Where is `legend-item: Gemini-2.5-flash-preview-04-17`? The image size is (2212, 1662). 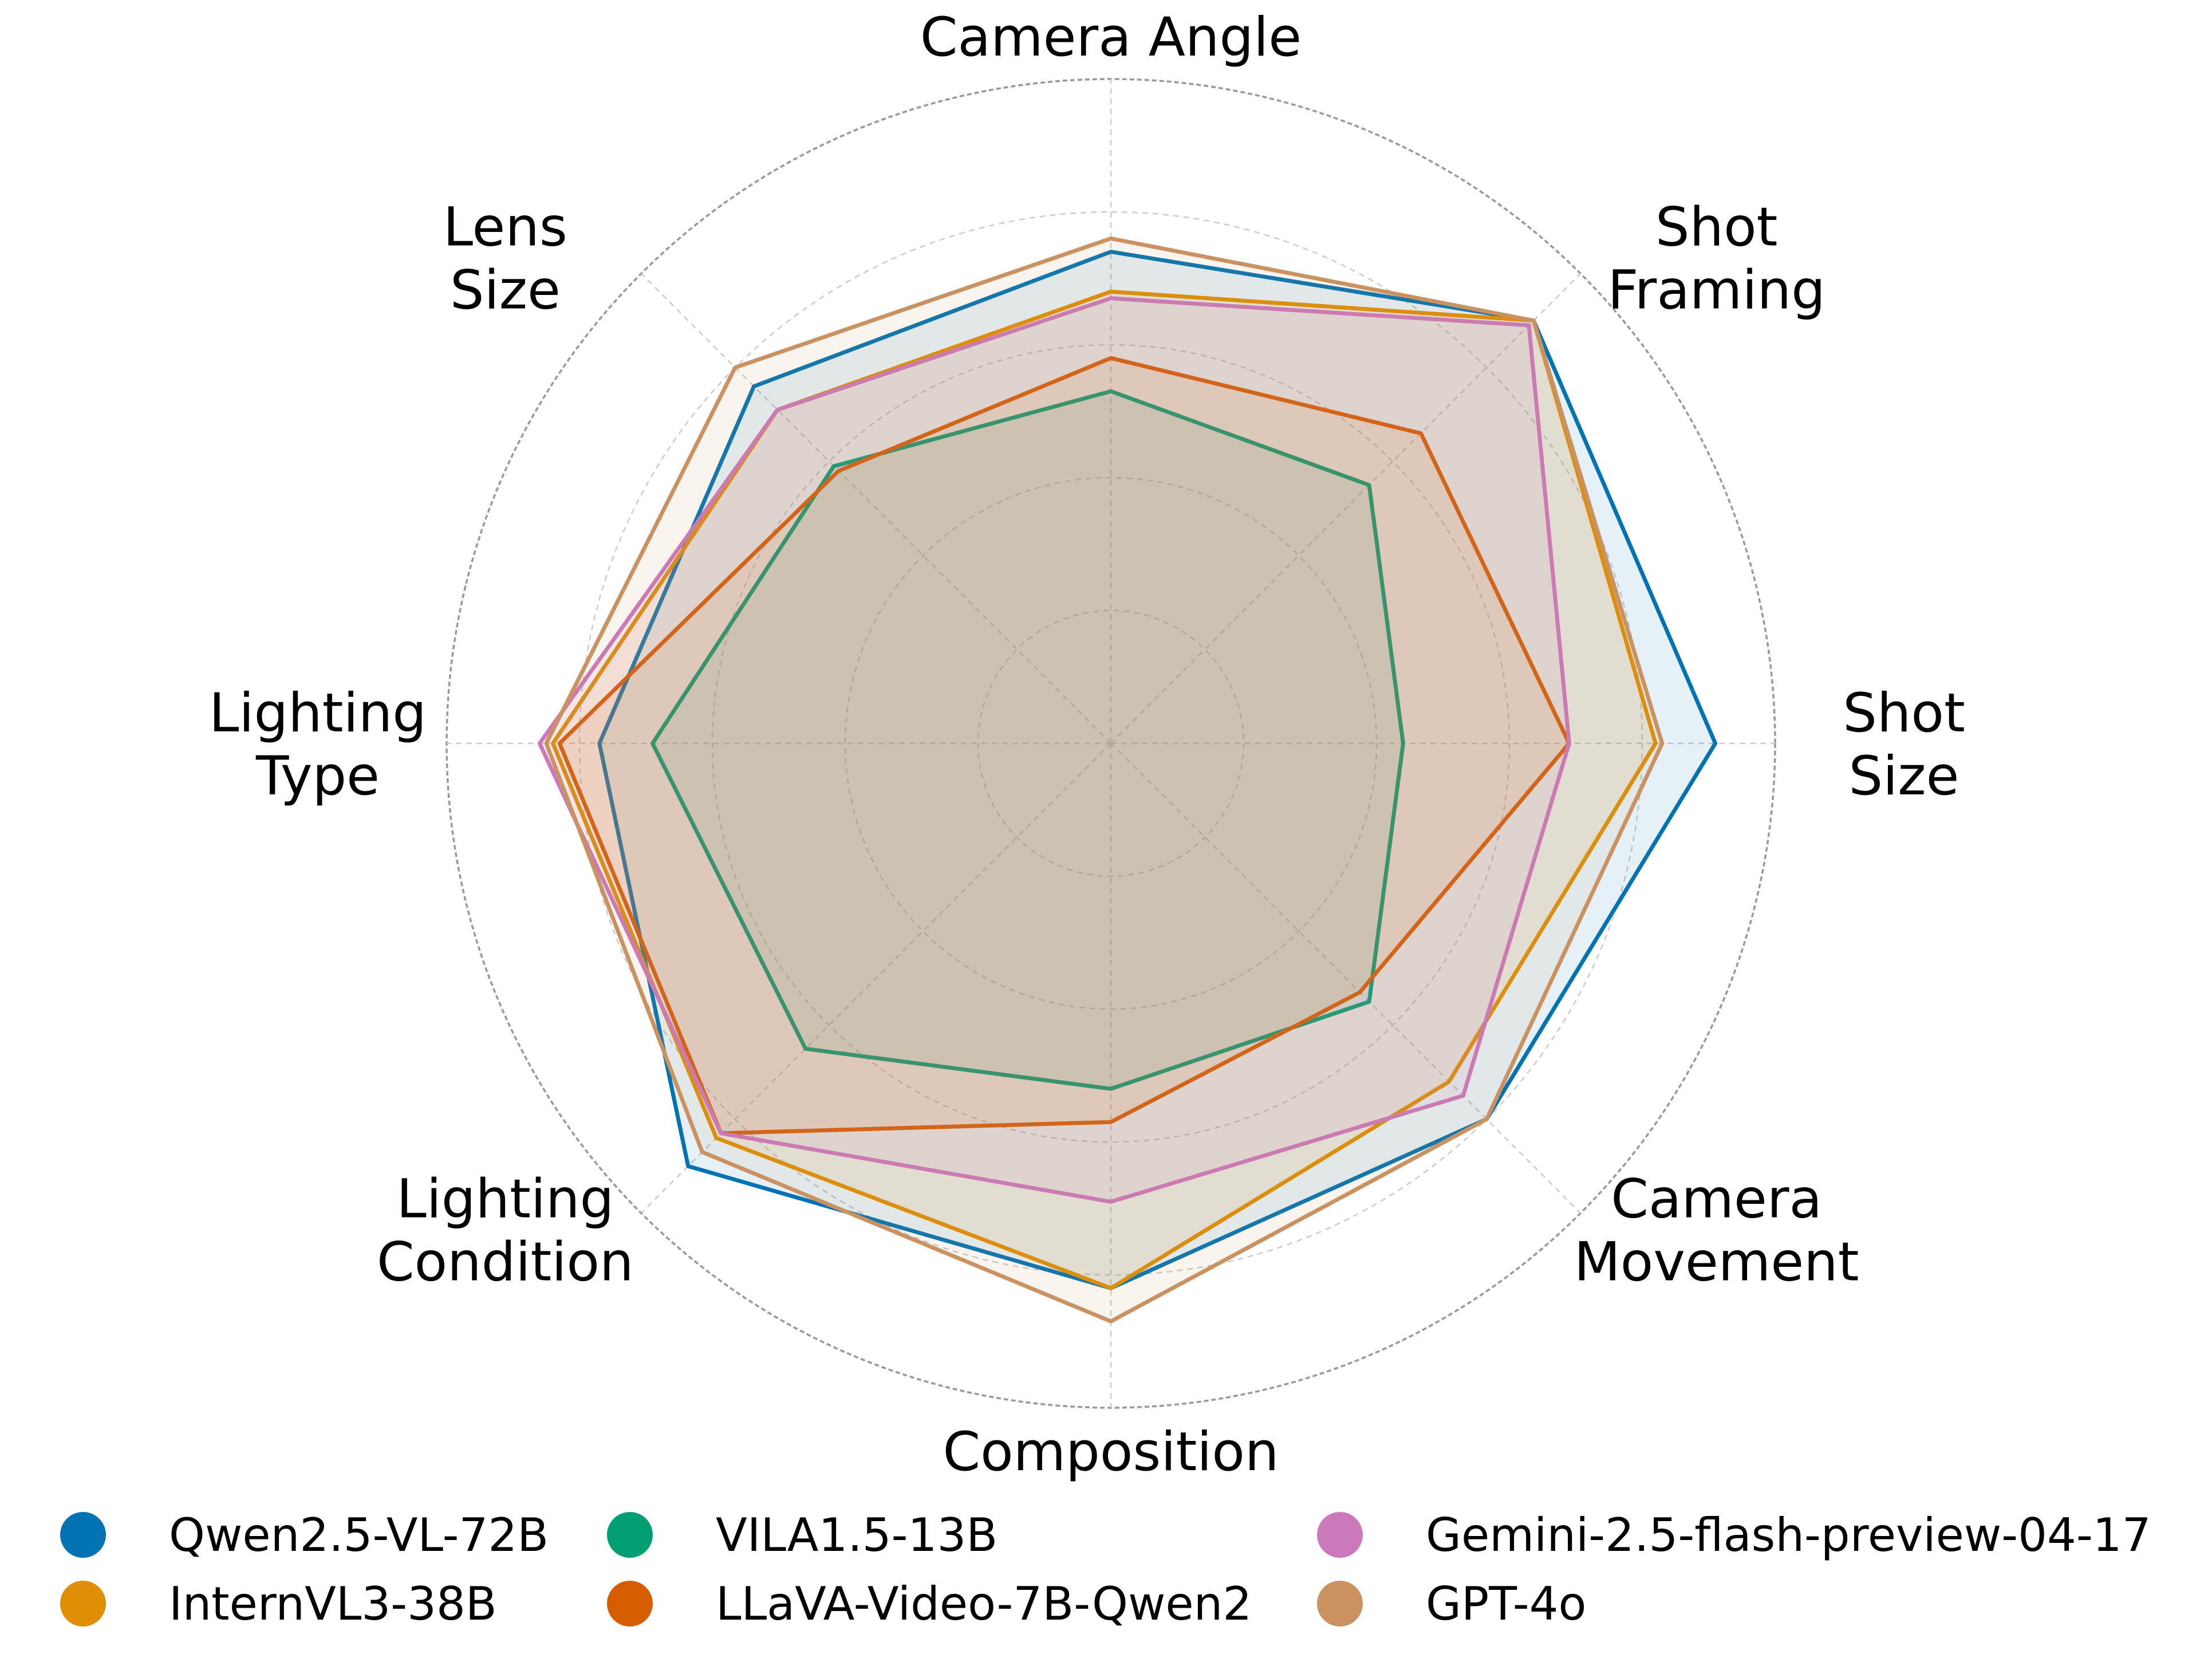
legend-item: Gemini-2.5-flash-preview-04-17 is located at coordinates (1734, 1536).